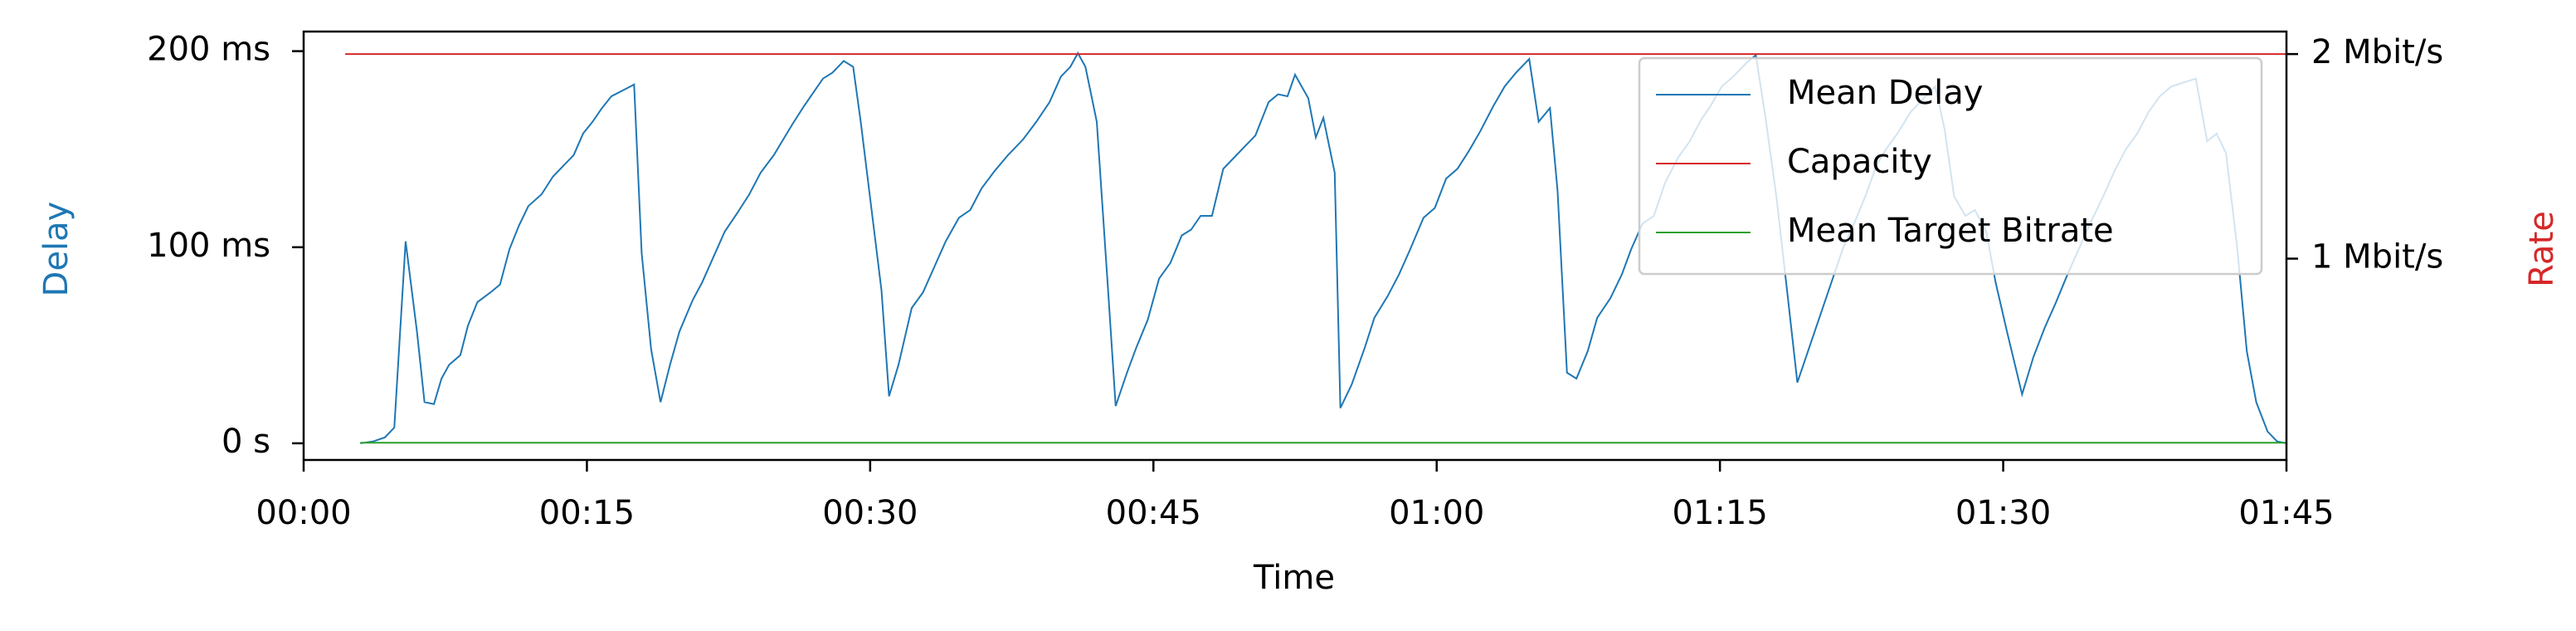  Describe the element at coordinates (2286, 513) in the screenshot. I see `x-tick-label: 01:45` at that location.